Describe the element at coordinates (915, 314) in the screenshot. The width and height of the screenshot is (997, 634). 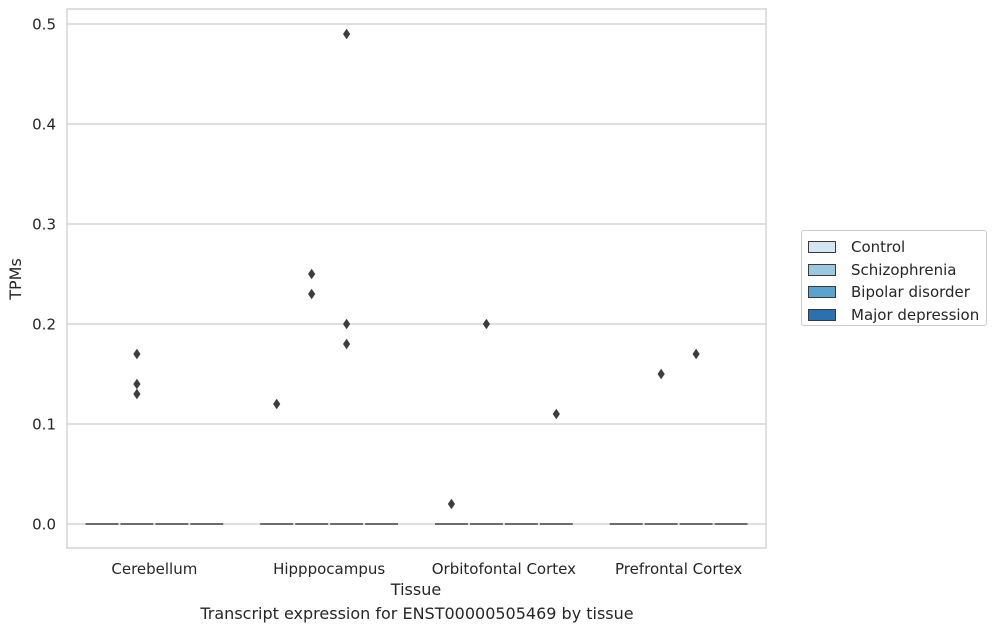
I see `legend-label-major-depression: Major depression` at that location.